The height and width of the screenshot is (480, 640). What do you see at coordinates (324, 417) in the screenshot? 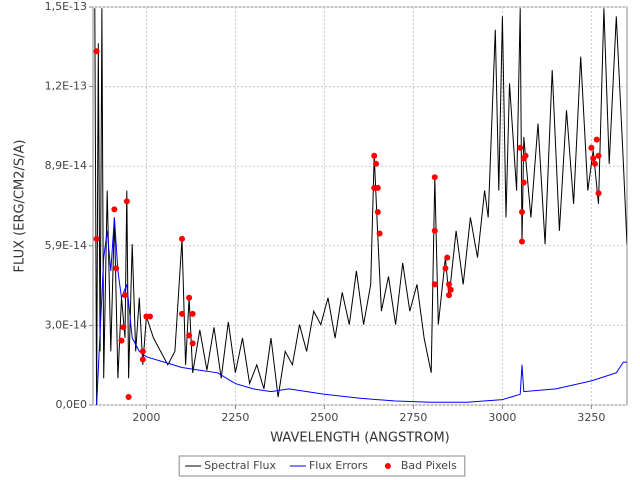
I see `x-tick-label: 2500` at bounding box center [324, 417].